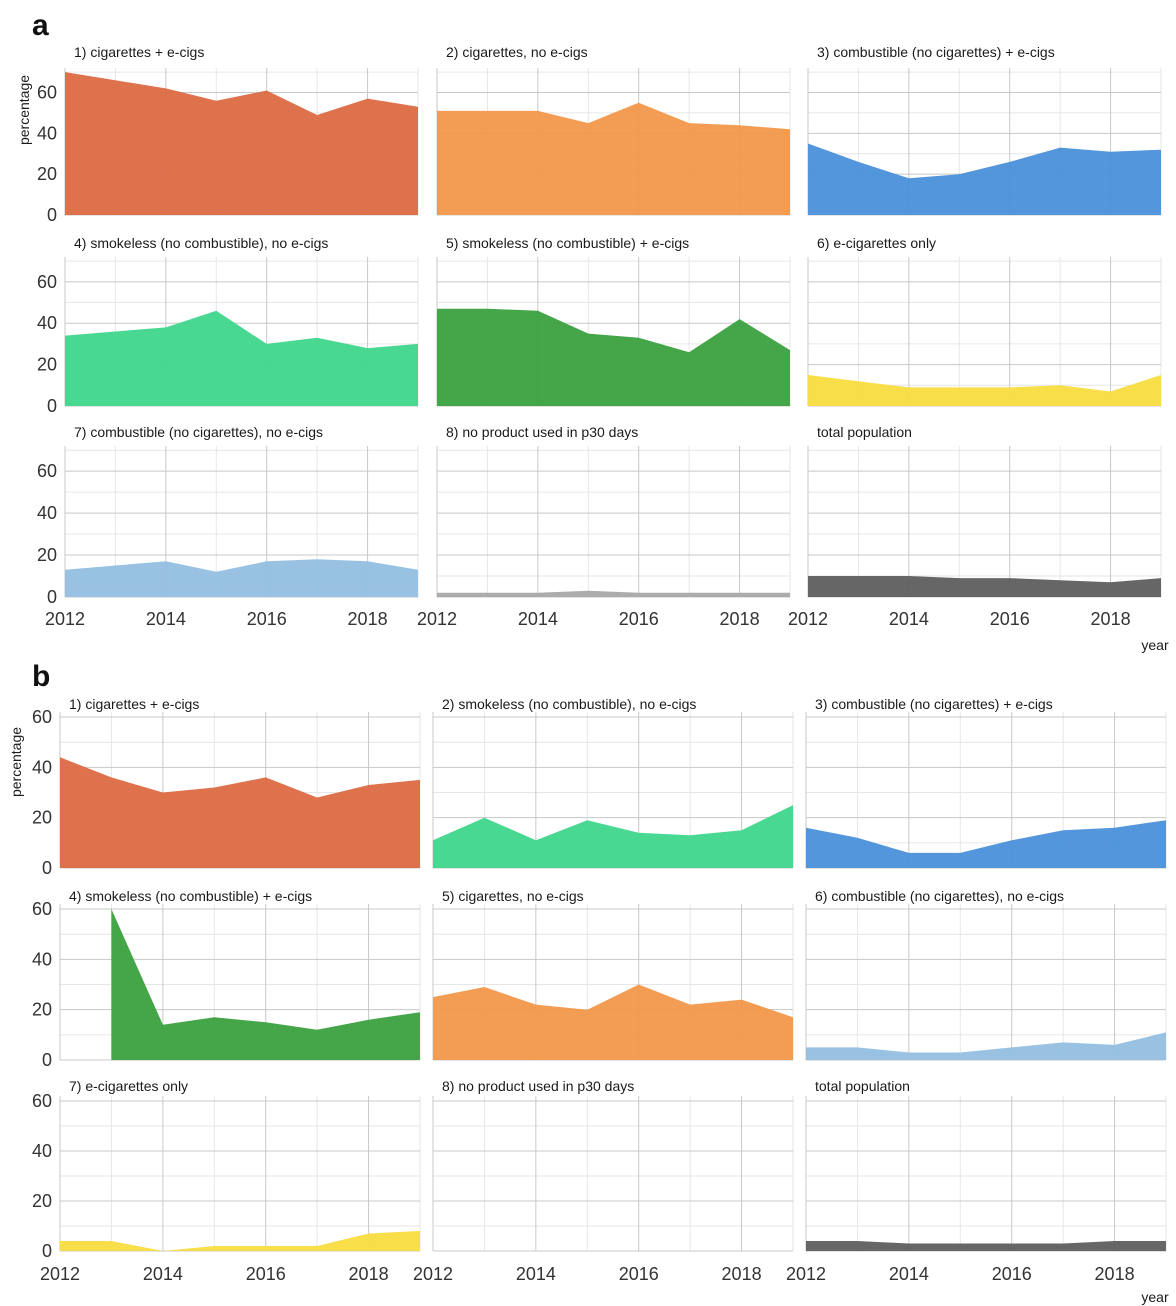  Describe the element at coordinates (975, 526) in the screenshot. I see `facet-panel: total population 2012 2014 2016 2018` at that location.